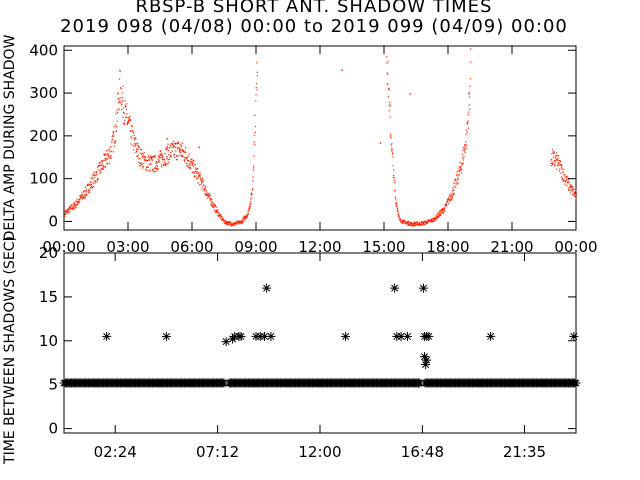  Describe the element at coordinates (314, 8) in the screenshot. I see `figure-title: RBSP-B SHORT ANT. SHADOW TIMES` at that location.